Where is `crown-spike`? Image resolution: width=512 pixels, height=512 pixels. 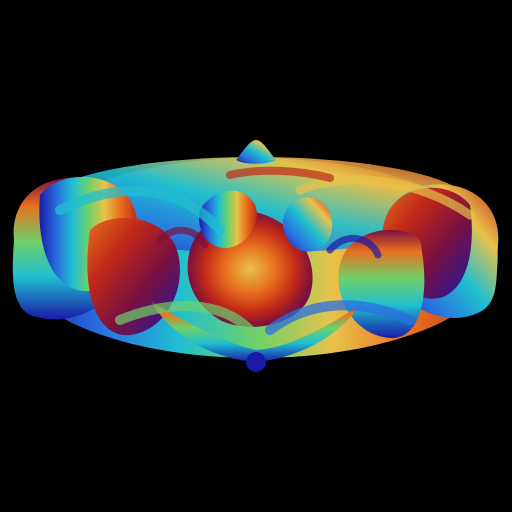
crown-spike is located at coordinates (256, 152).